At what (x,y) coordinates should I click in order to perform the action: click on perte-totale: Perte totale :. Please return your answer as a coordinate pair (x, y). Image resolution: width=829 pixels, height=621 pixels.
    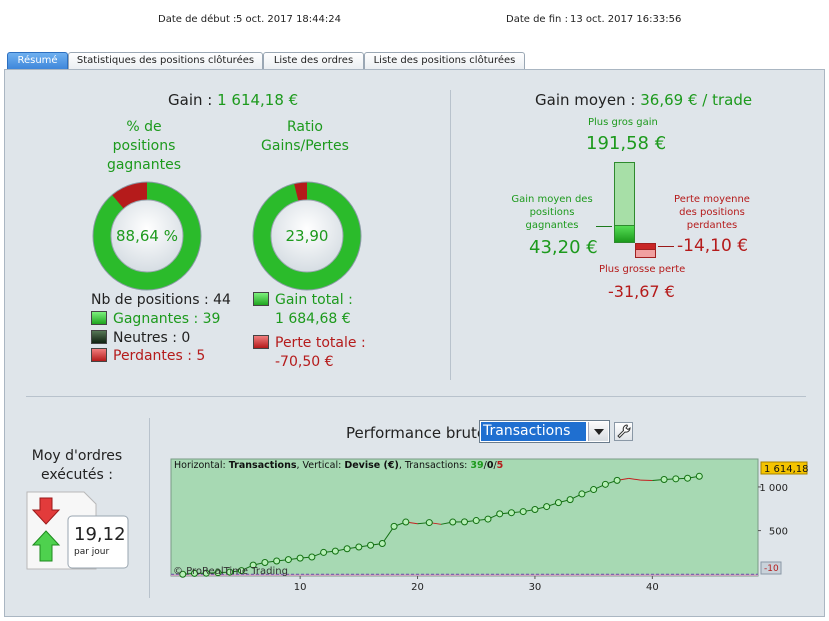
    Looking at the image, I should click on (309, 343).